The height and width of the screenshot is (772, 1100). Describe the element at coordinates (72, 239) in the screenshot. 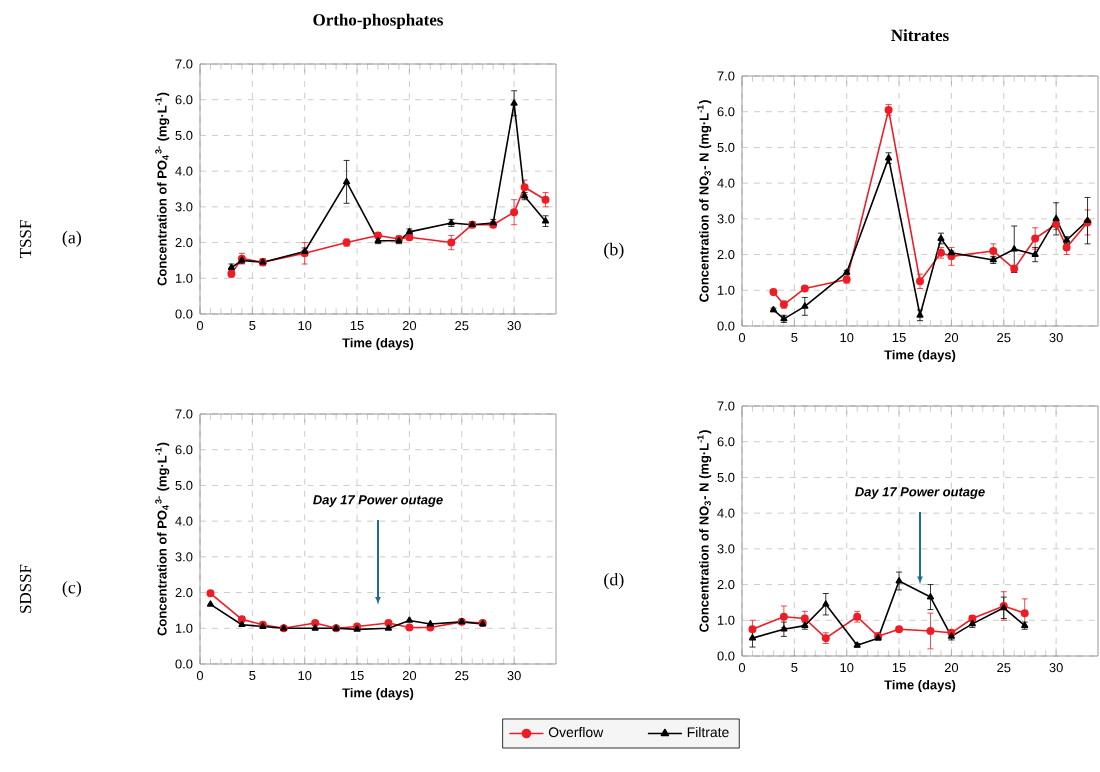

I see `text: (a)` at that location.